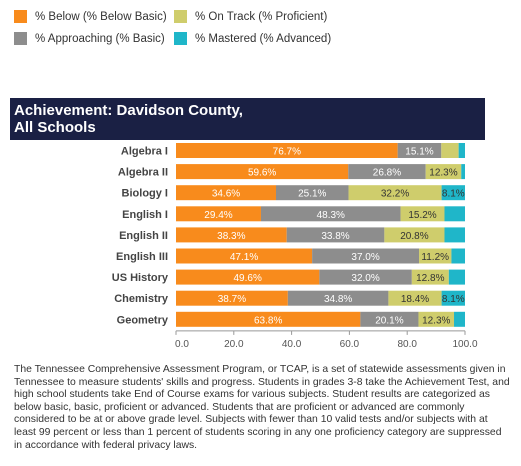 The image size is (521, 466). I want to click on legend-label: % Below (% Below Basic), so click(101, 16).